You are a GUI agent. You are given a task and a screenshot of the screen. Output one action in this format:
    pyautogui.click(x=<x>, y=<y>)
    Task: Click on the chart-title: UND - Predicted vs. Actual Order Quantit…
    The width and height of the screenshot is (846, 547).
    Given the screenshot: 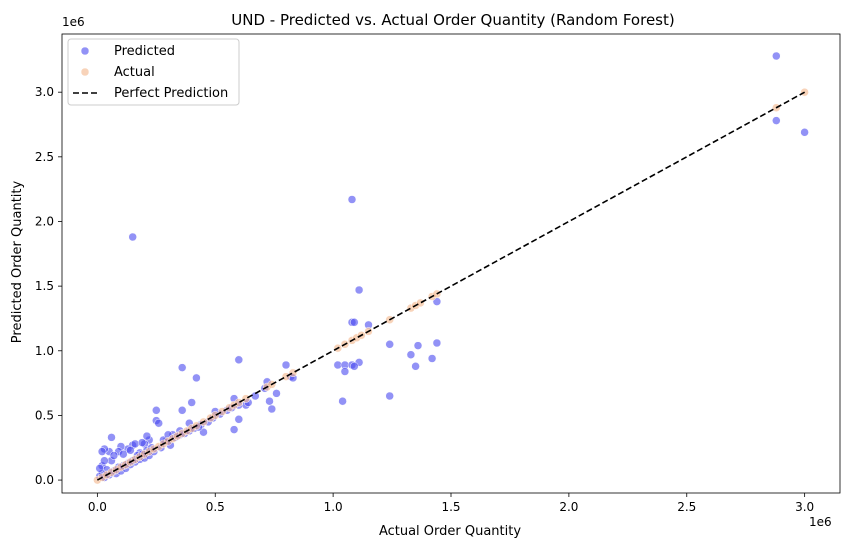 What is the action you would take?
    pyautogui.click(x=452, y=20)
    